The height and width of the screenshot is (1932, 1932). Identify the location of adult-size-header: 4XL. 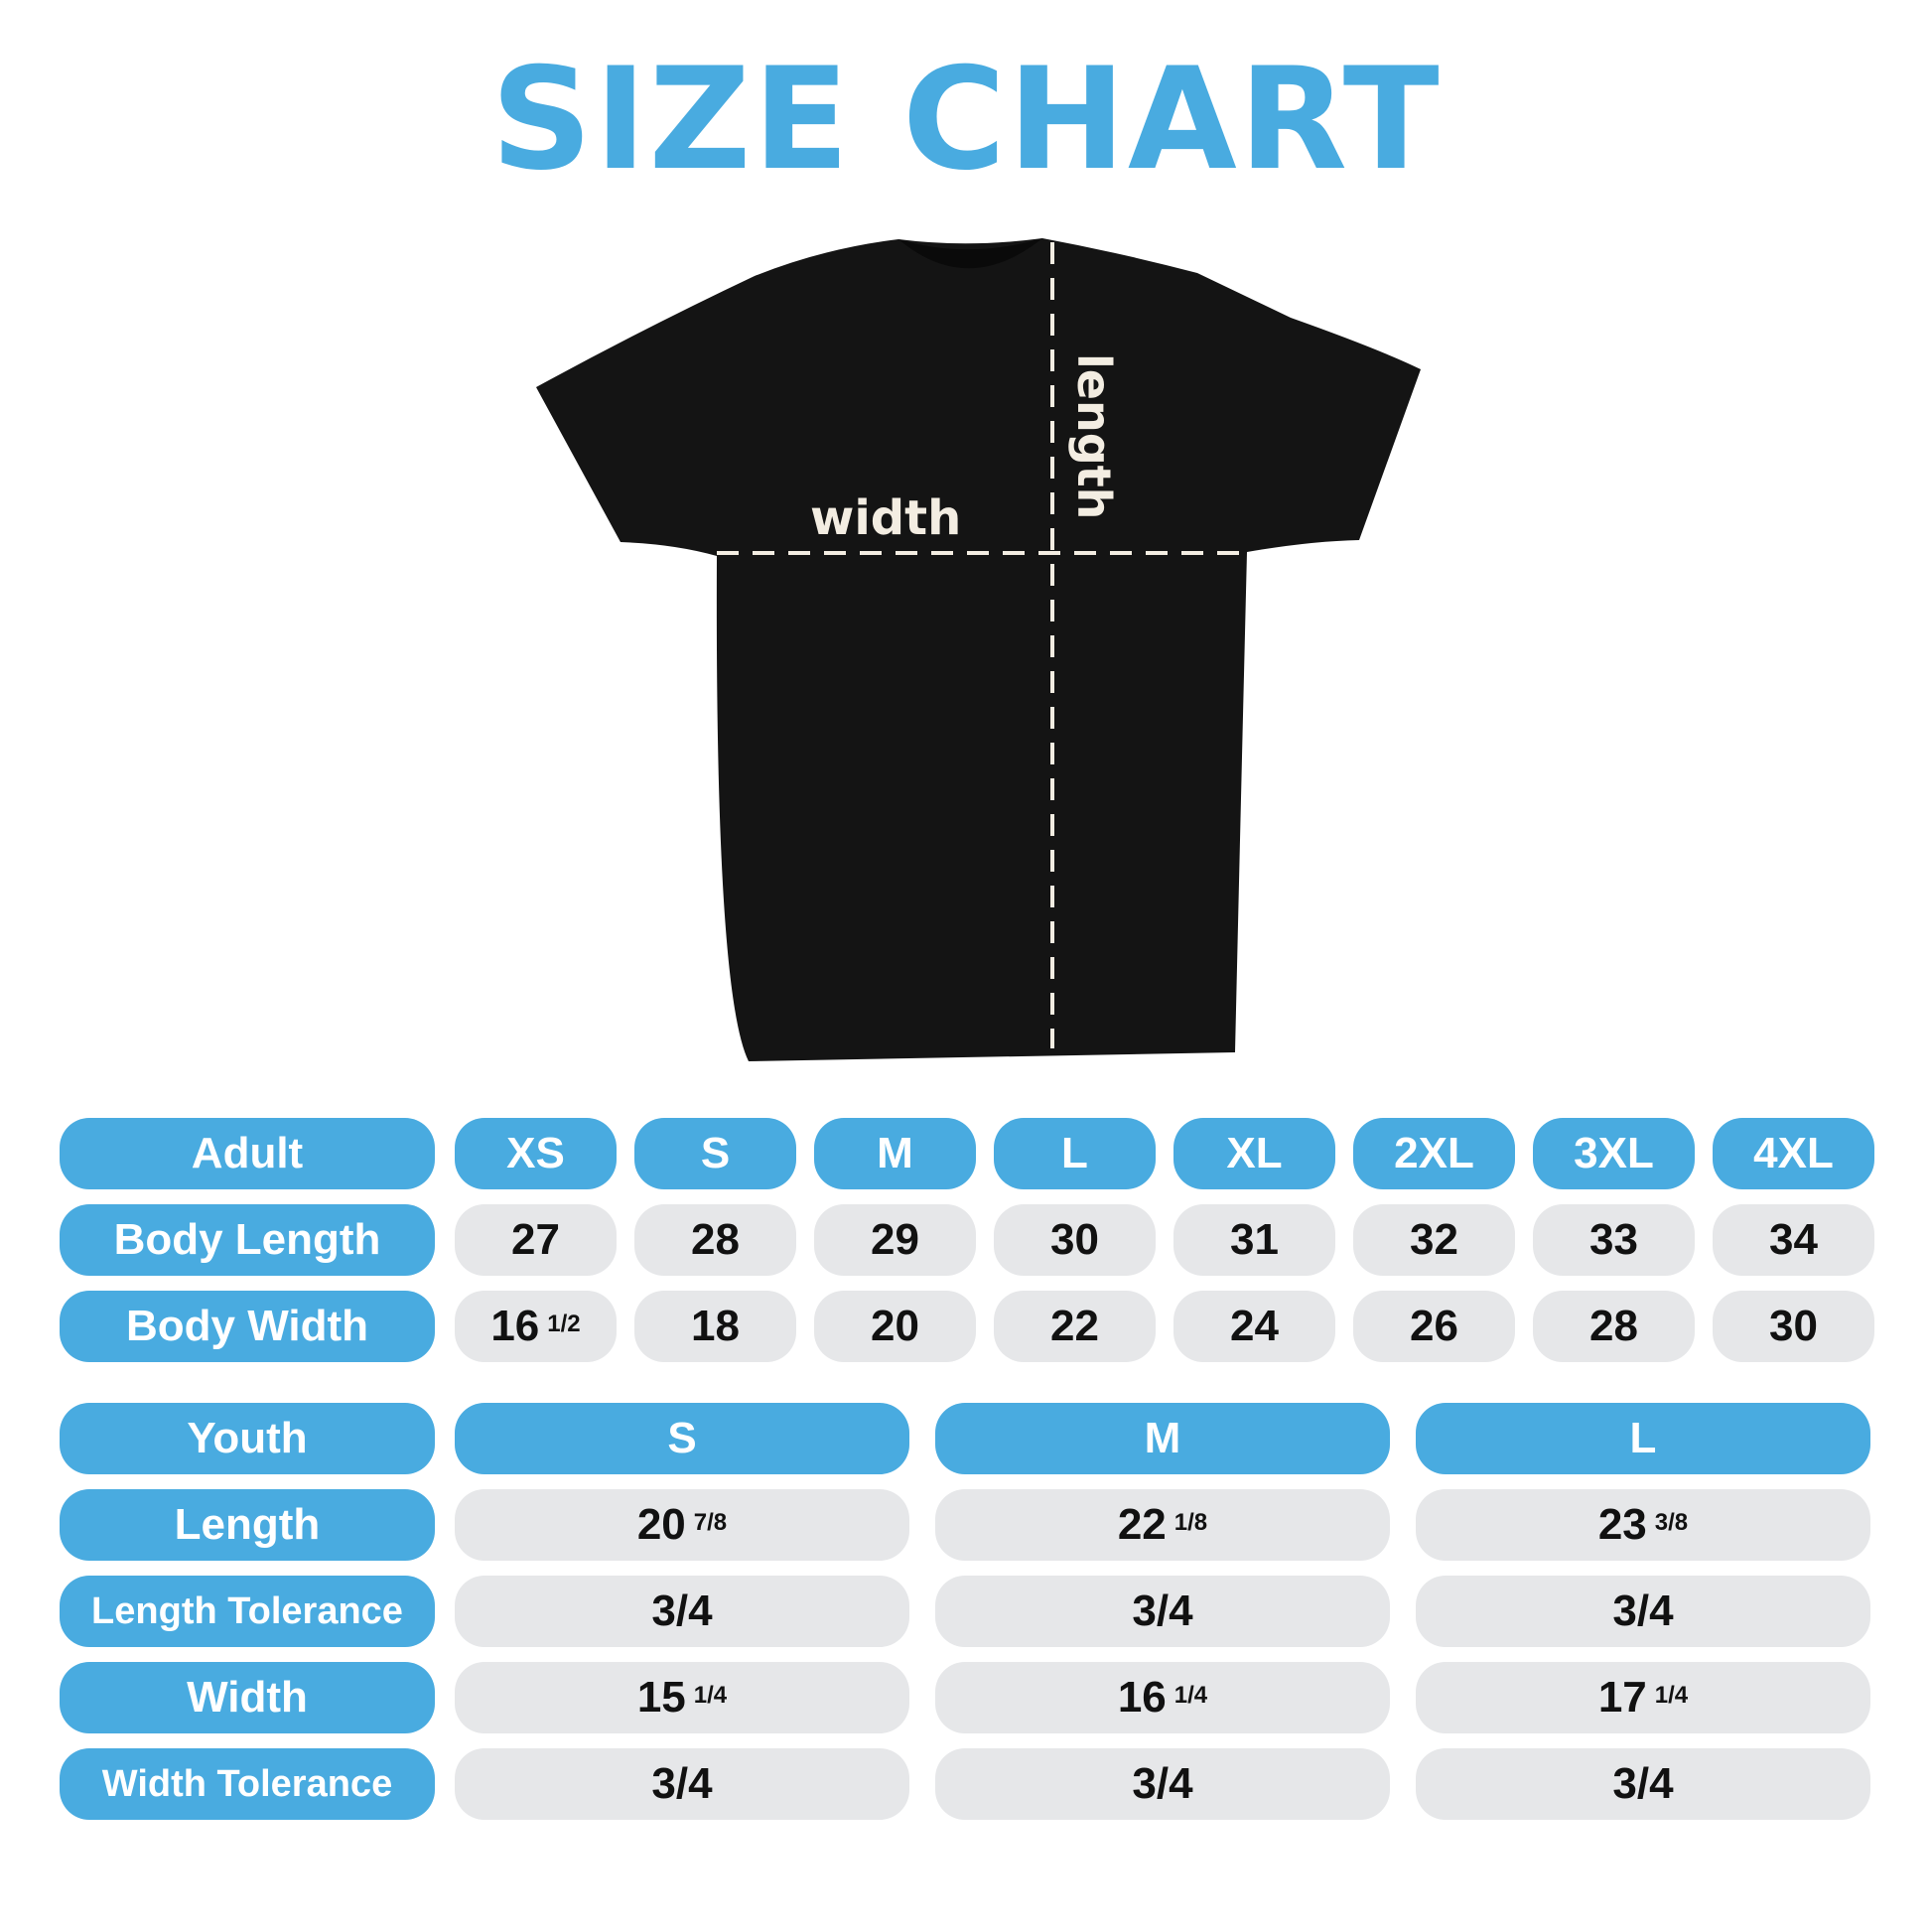
(1794, 1154).